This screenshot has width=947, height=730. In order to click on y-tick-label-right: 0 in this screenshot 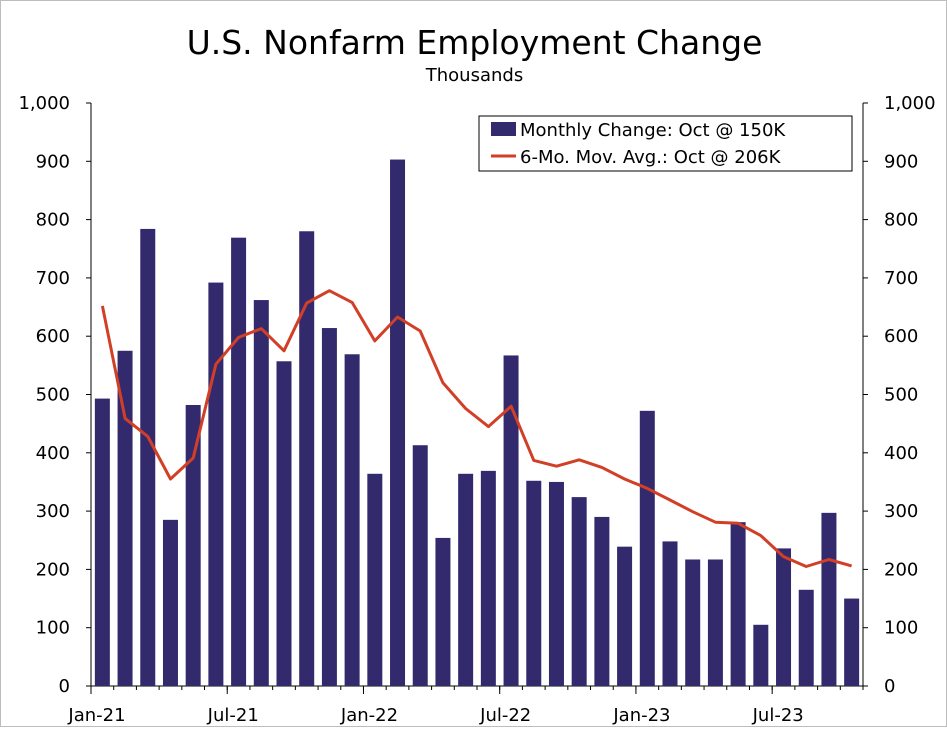, I will do `click(889, 686)`.